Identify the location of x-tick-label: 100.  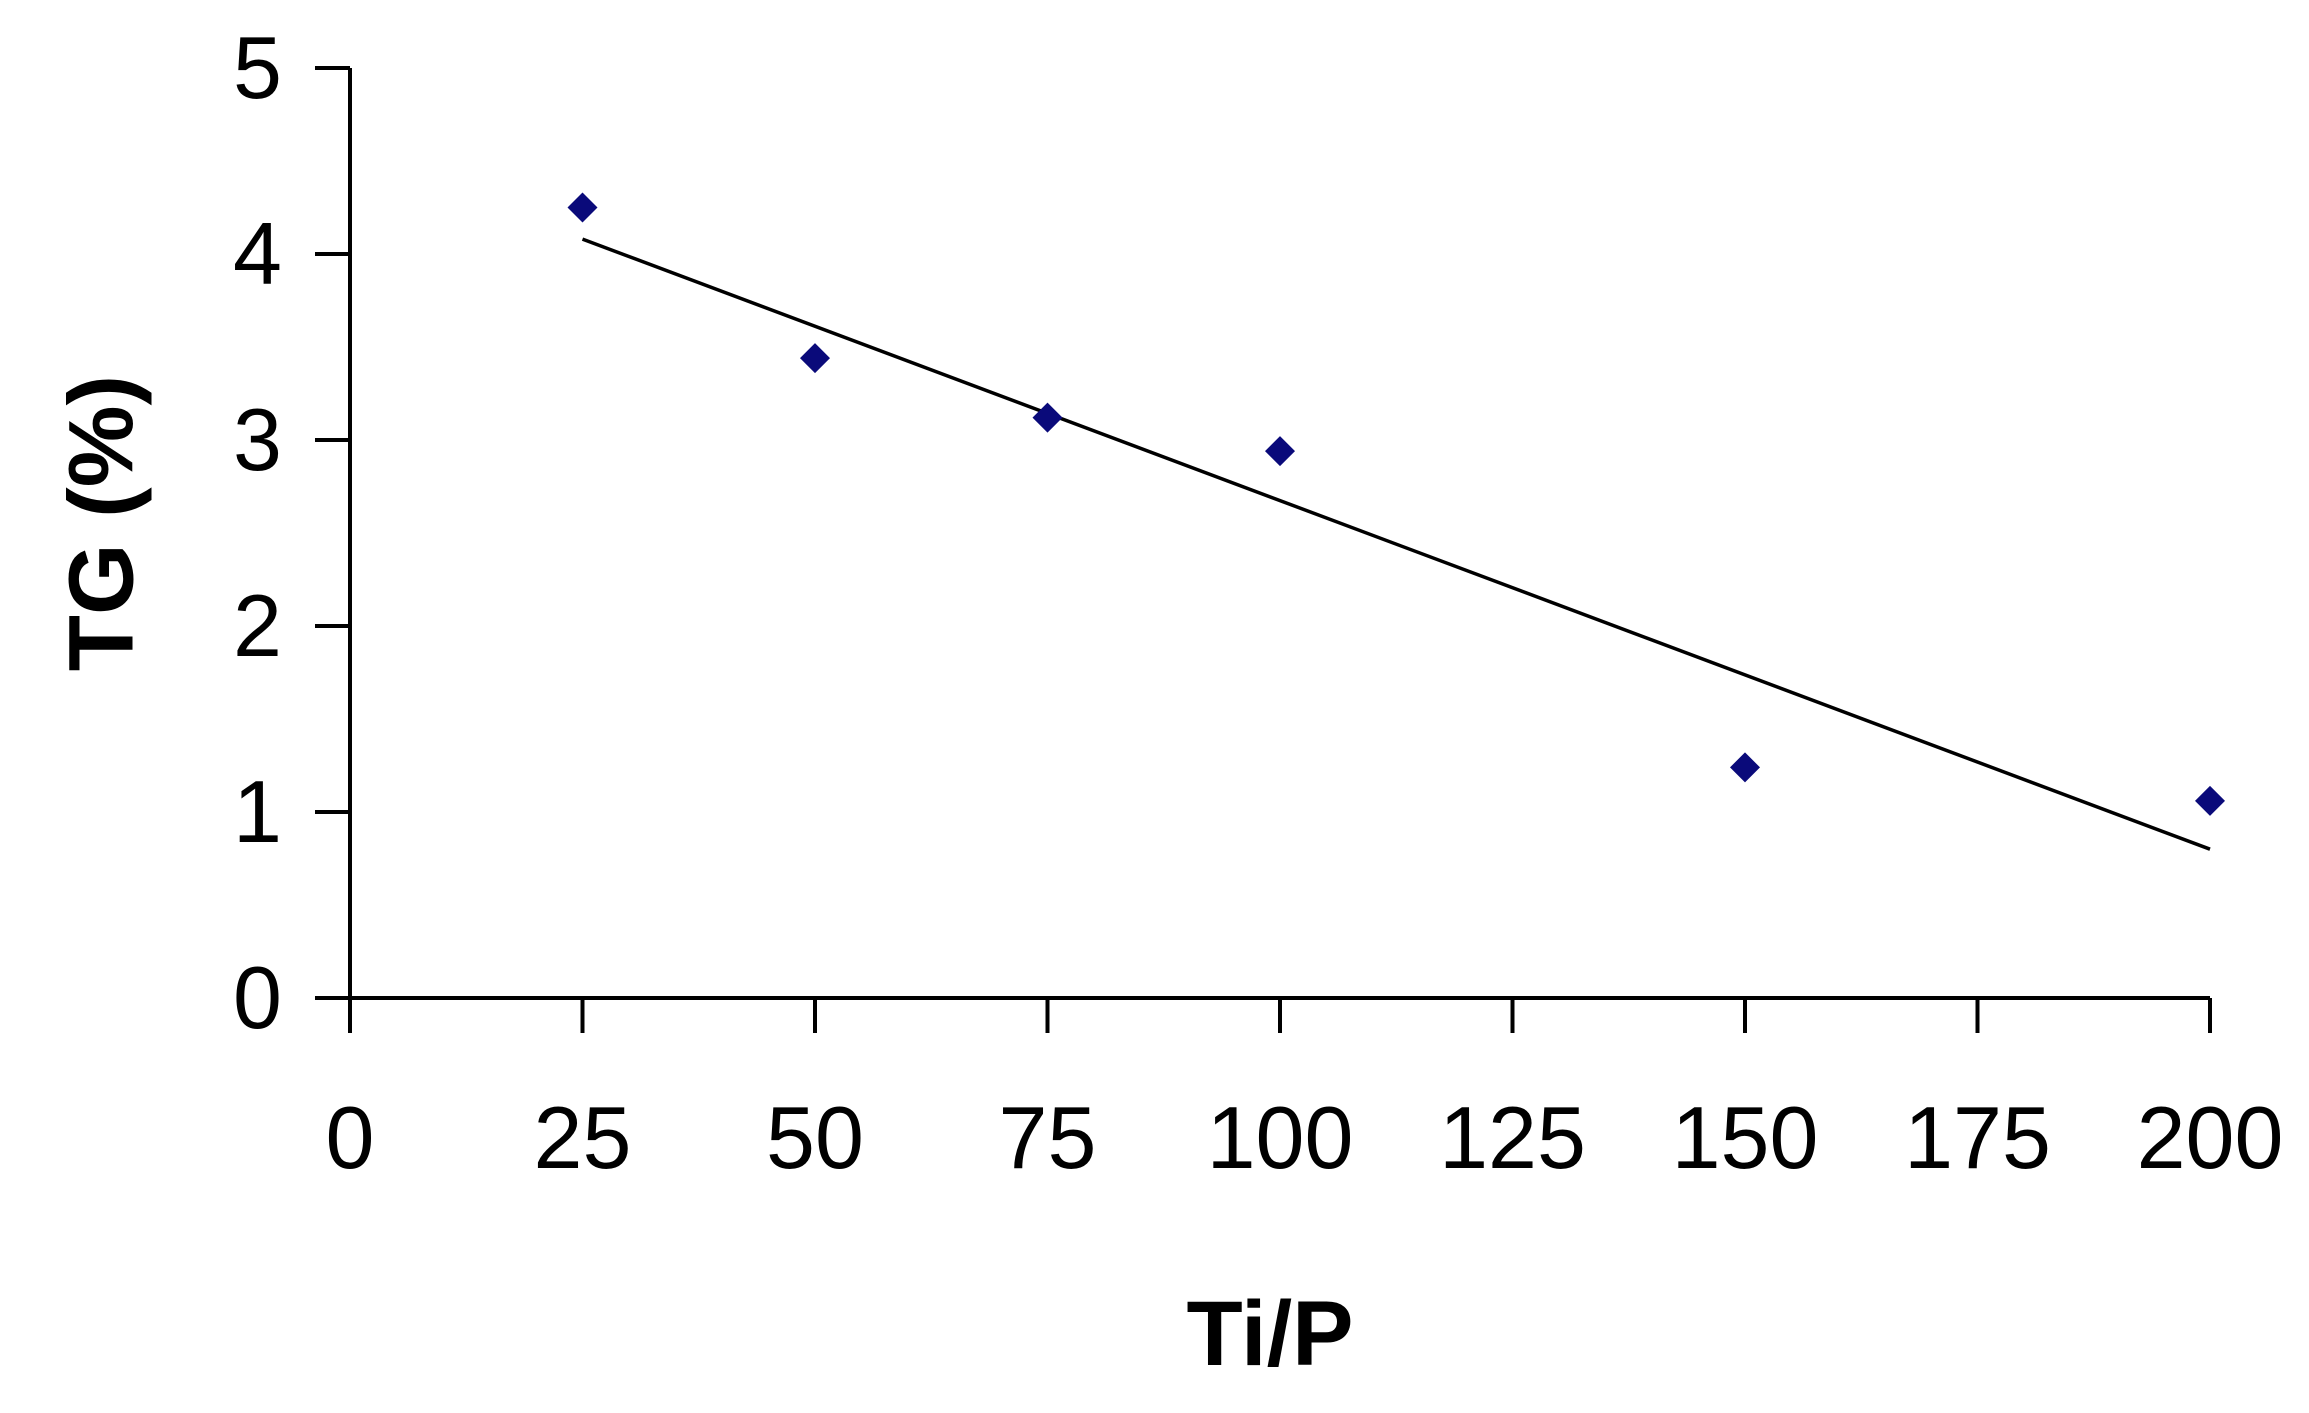
(1280, 1137).